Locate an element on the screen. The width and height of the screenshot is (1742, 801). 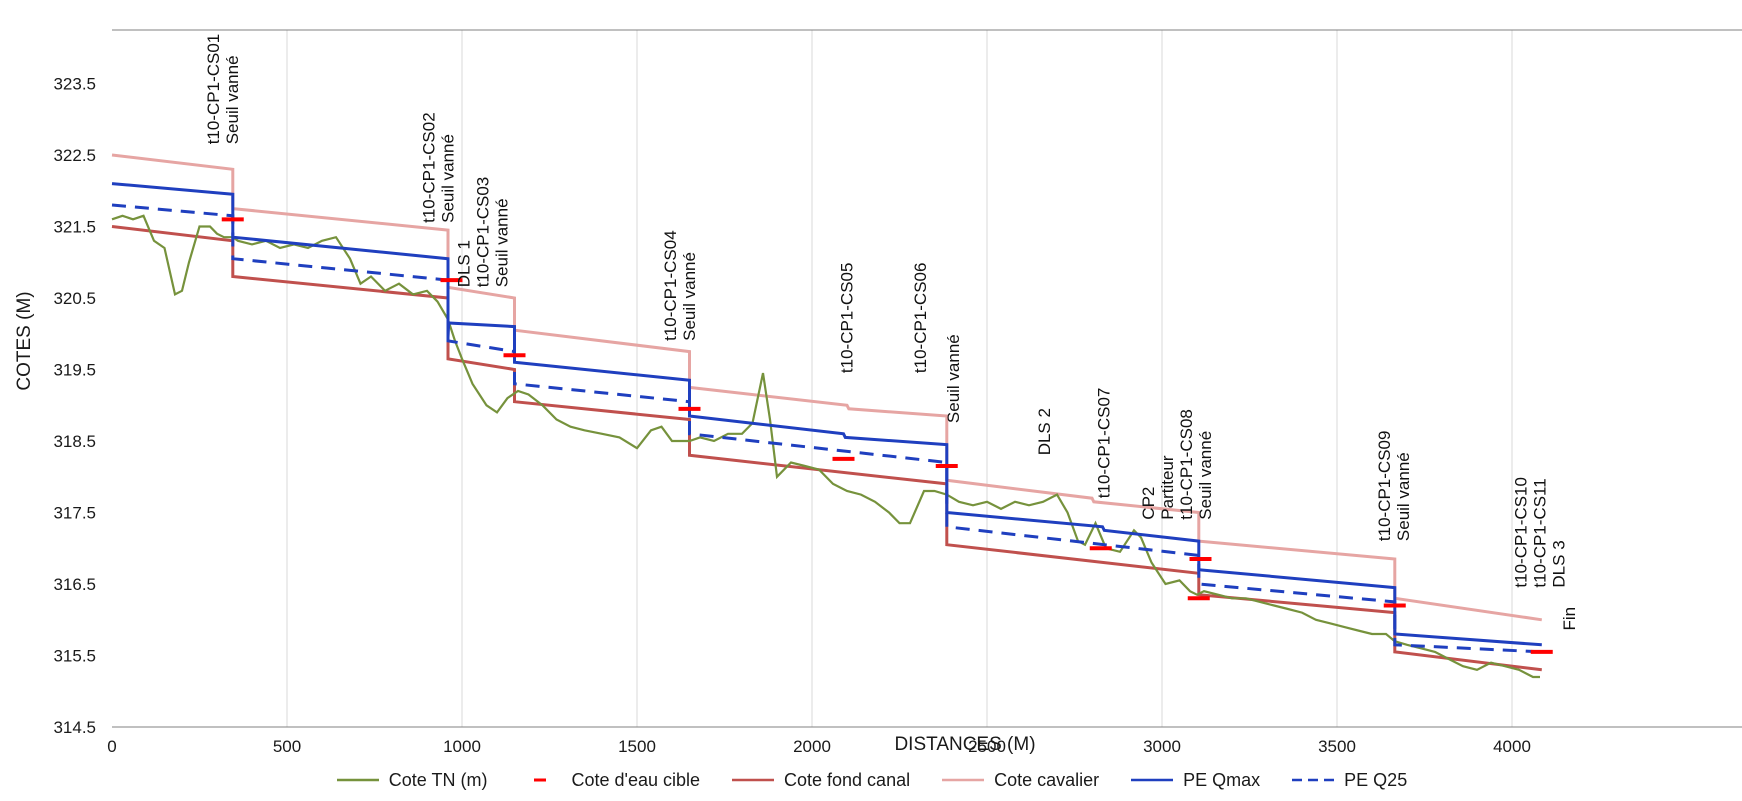
legend-item: PE Q25 is located at coordinates (1348, 780).